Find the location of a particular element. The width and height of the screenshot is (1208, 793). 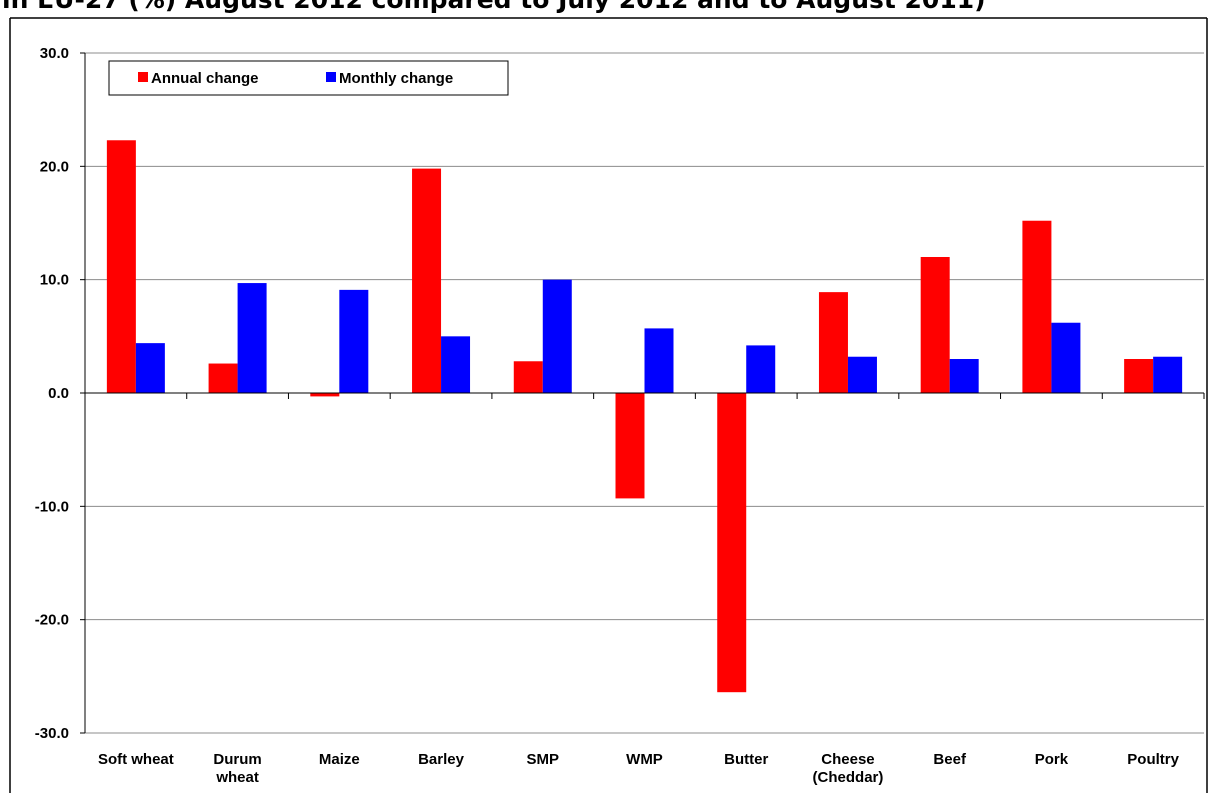

x-category-label: Barley is located at coordinates (441, 759).